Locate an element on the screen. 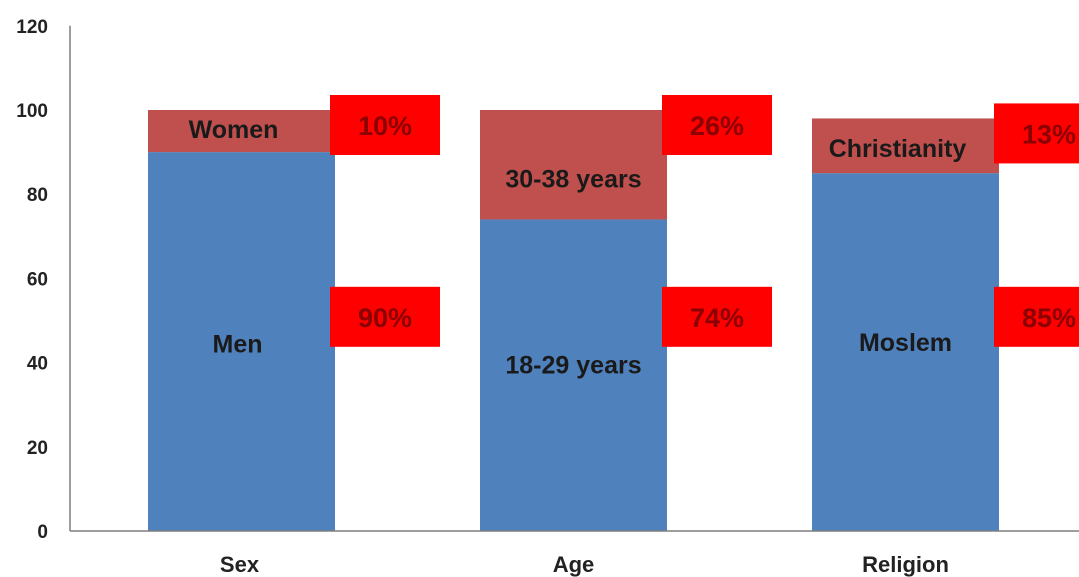 This screenshot has height=577, width=1079. y-tick-label: 0 is located at coordinates (42, 532).